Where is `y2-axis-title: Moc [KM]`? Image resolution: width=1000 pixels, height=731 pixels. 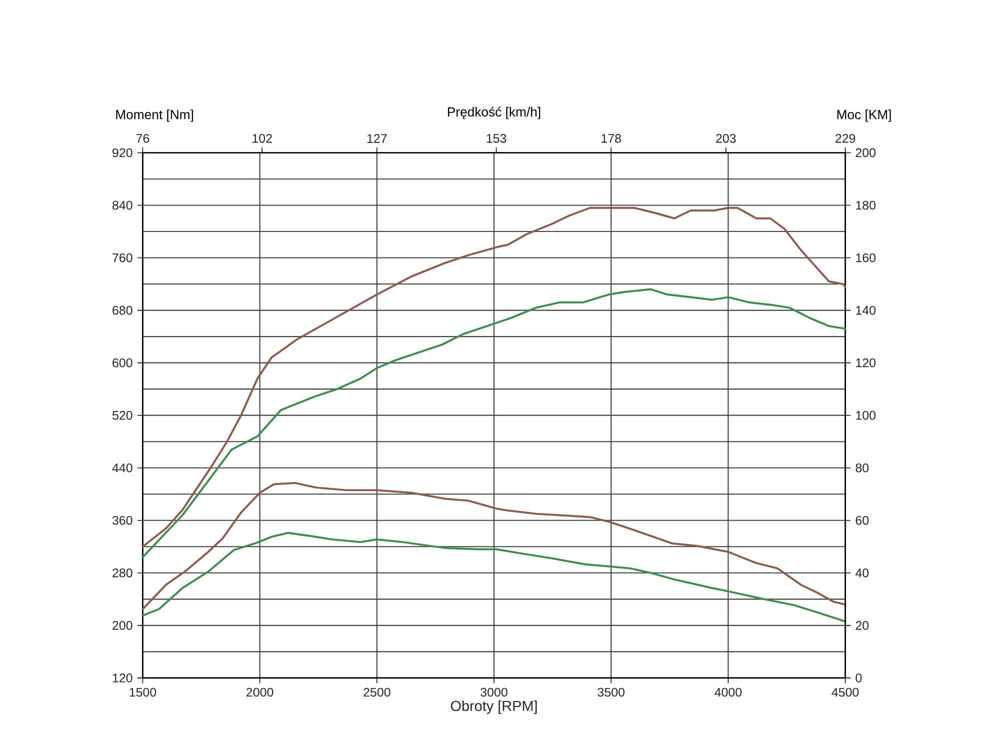 y2-axis-title: Moc [KM] is located at coordinates (864, 115).